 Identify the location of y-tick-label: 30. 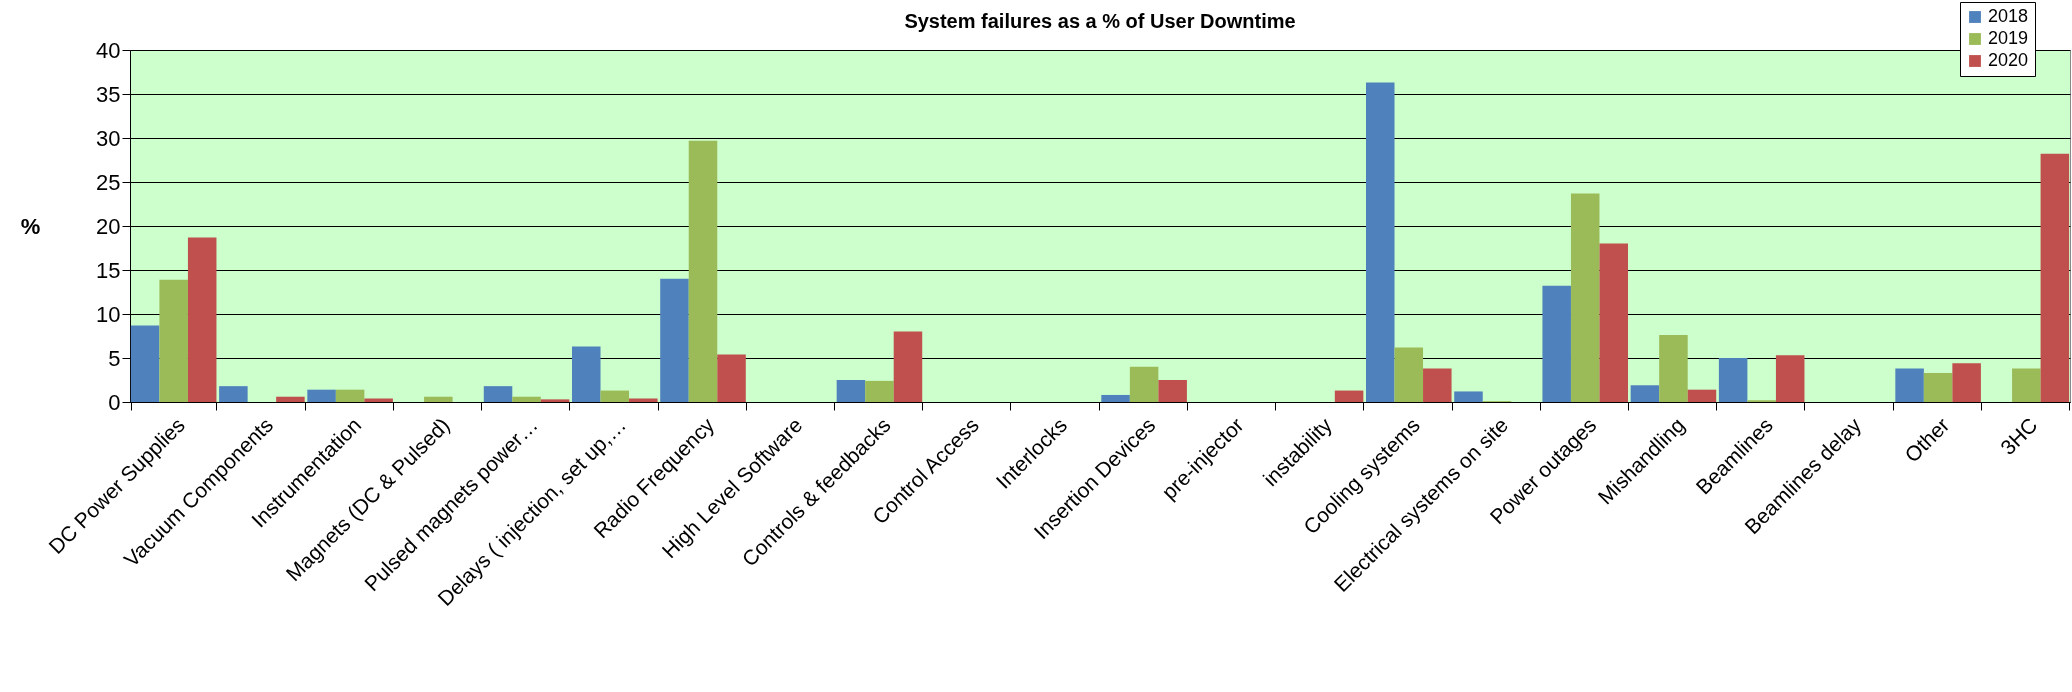
(108, 138).